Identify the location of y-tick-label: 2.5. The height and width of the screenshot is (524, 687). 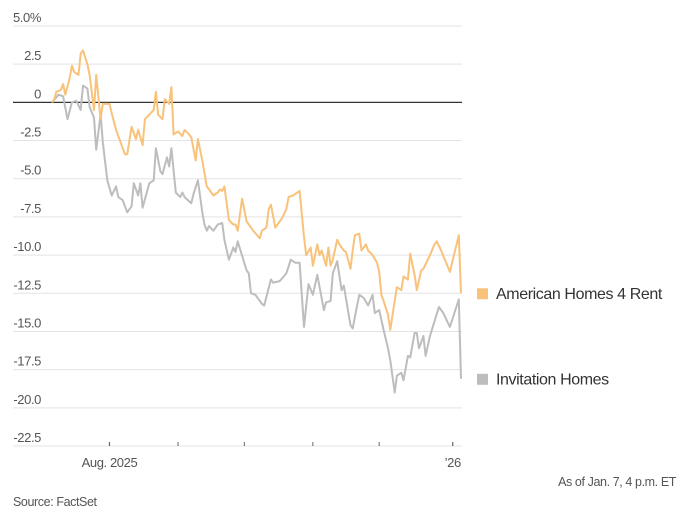
(32, 55).